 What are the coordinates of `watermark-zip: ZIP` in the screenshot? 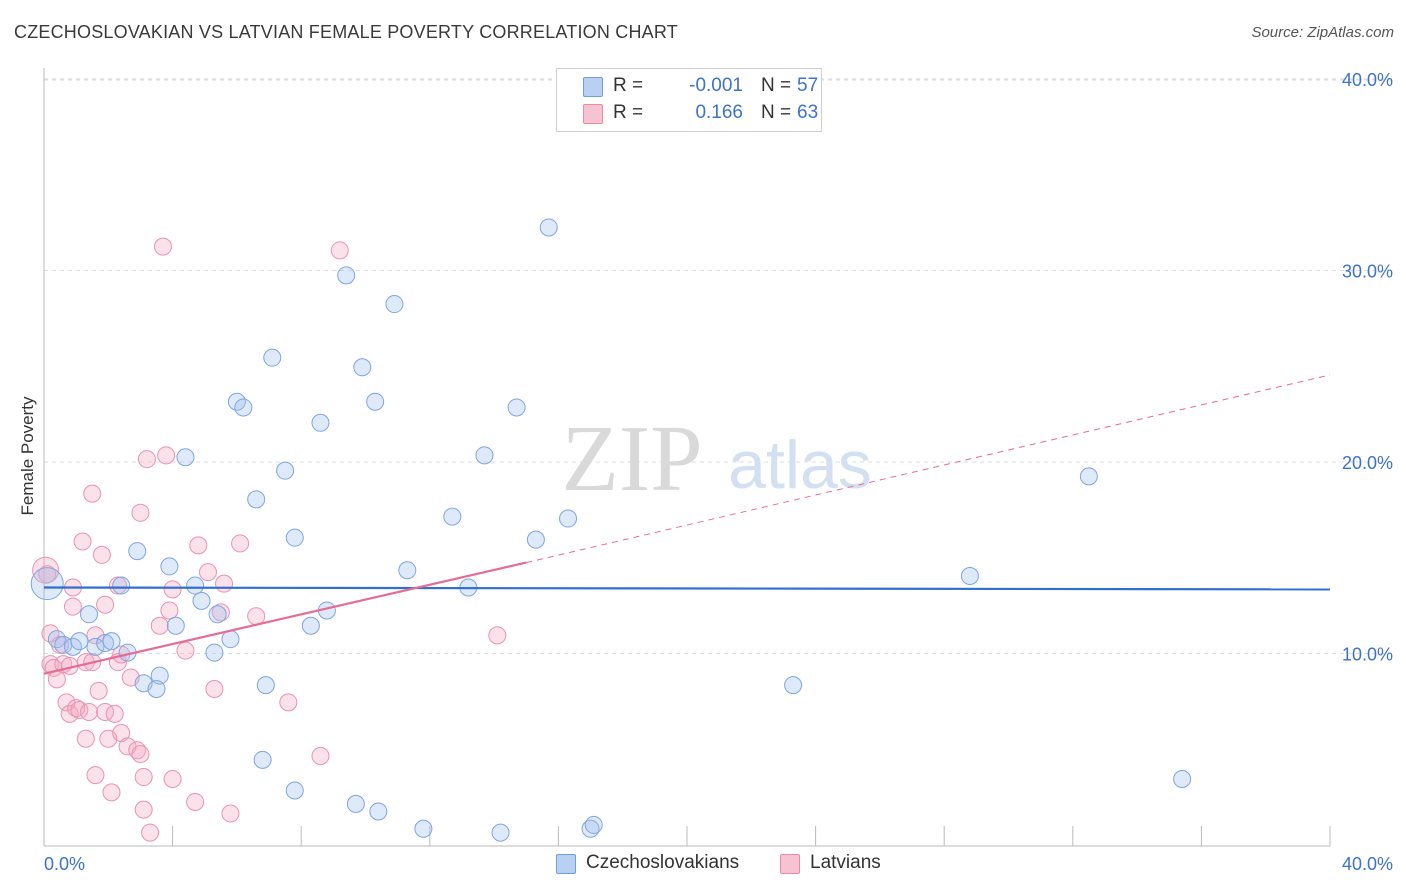 It's located at (632, 459).